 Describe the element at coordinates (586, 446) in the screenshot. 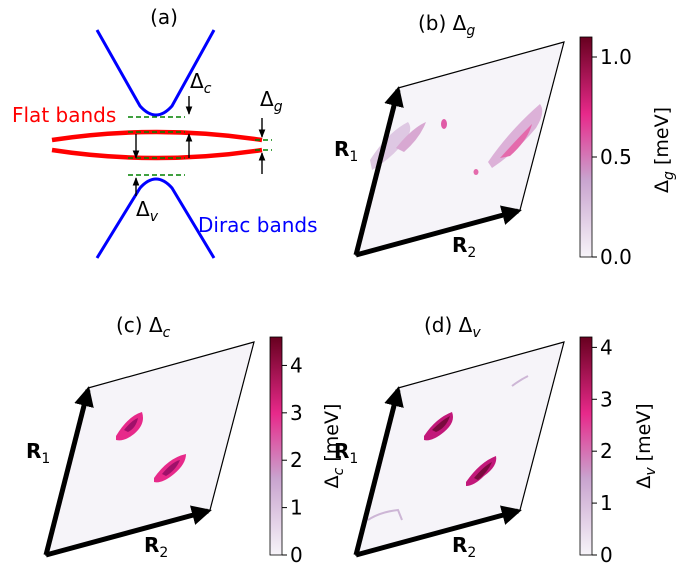

I see `colorbar-d` at that location.